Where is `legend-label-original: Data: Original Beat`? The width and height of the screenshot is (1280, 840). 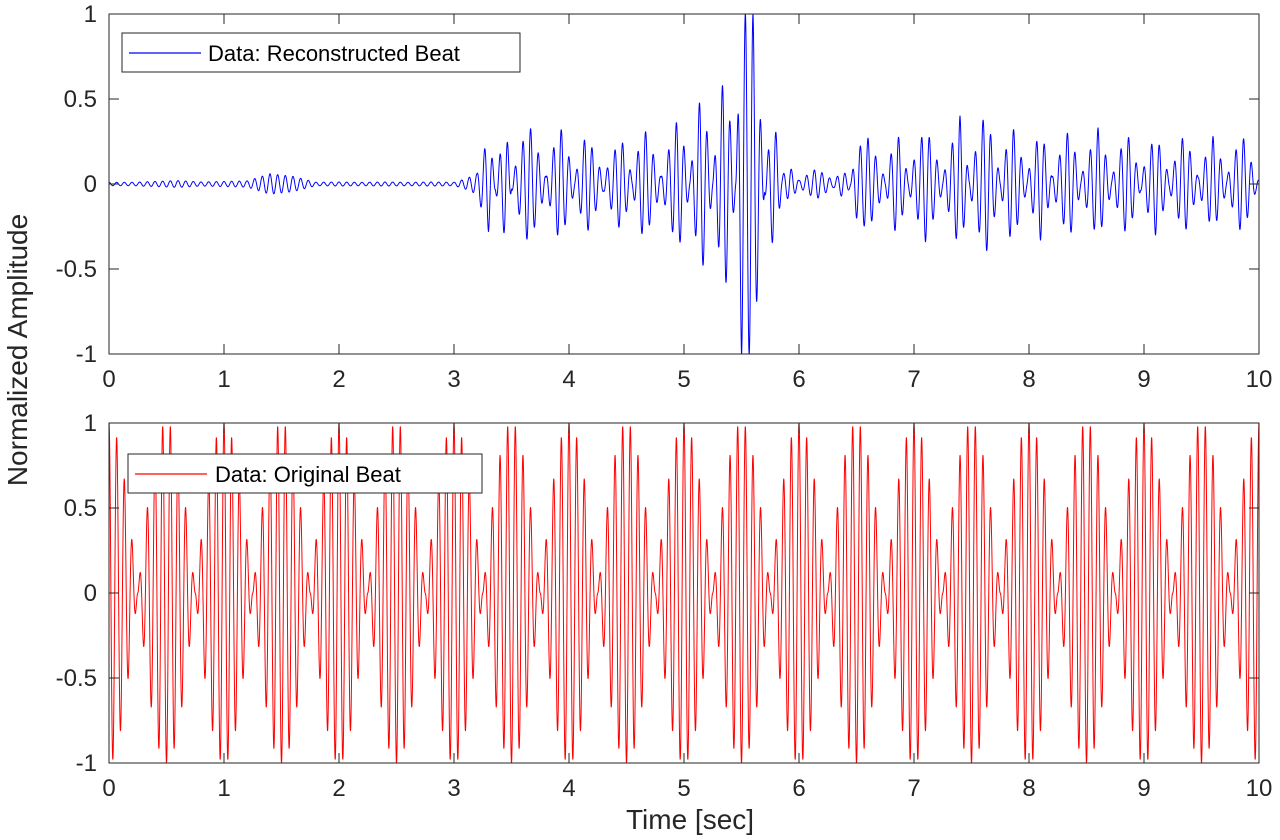
legend-label-original: Data: Original Beat is located at coordinates (308, 474).